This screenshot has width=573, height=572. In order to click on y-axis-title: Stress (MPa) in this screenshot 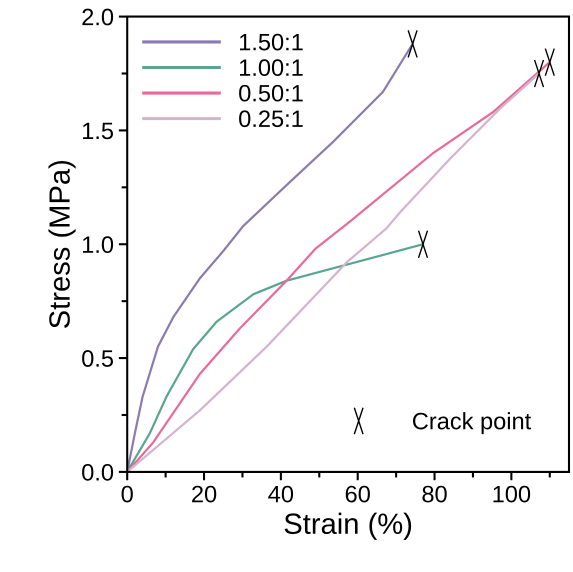, I will do `click(62, 244)`.